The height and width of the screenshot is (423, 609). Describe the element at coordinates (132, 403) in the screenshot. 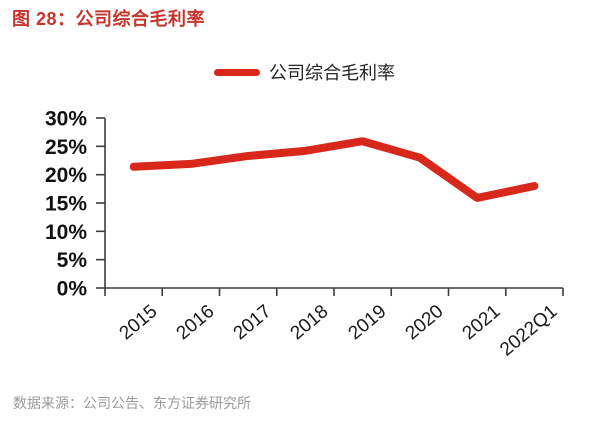

I see `source-note: 数据来源：公司公告、东方证券研究所` at that location.